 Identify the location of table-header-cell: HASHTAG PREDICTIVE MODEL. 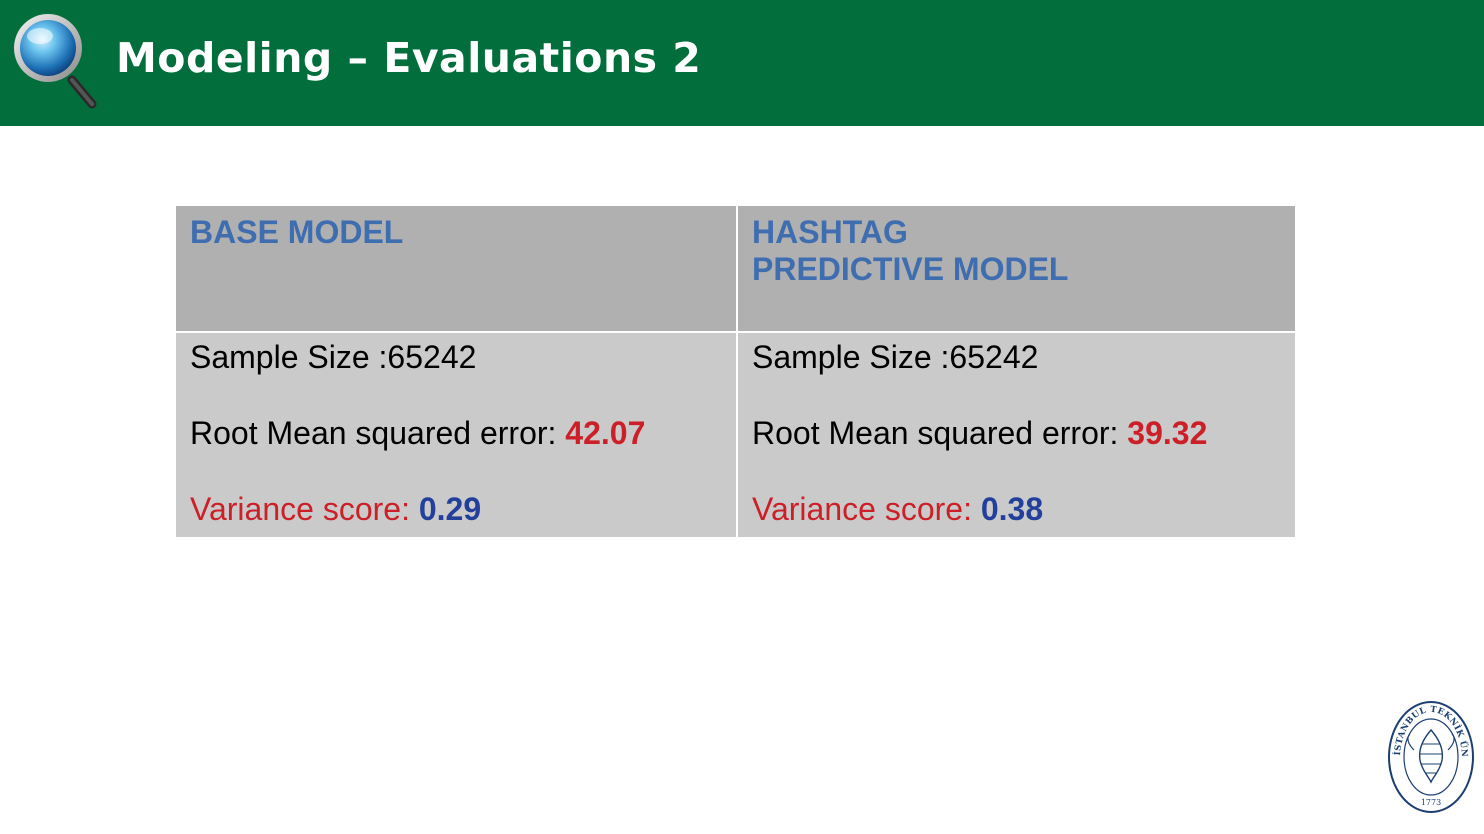
(1016, 269).